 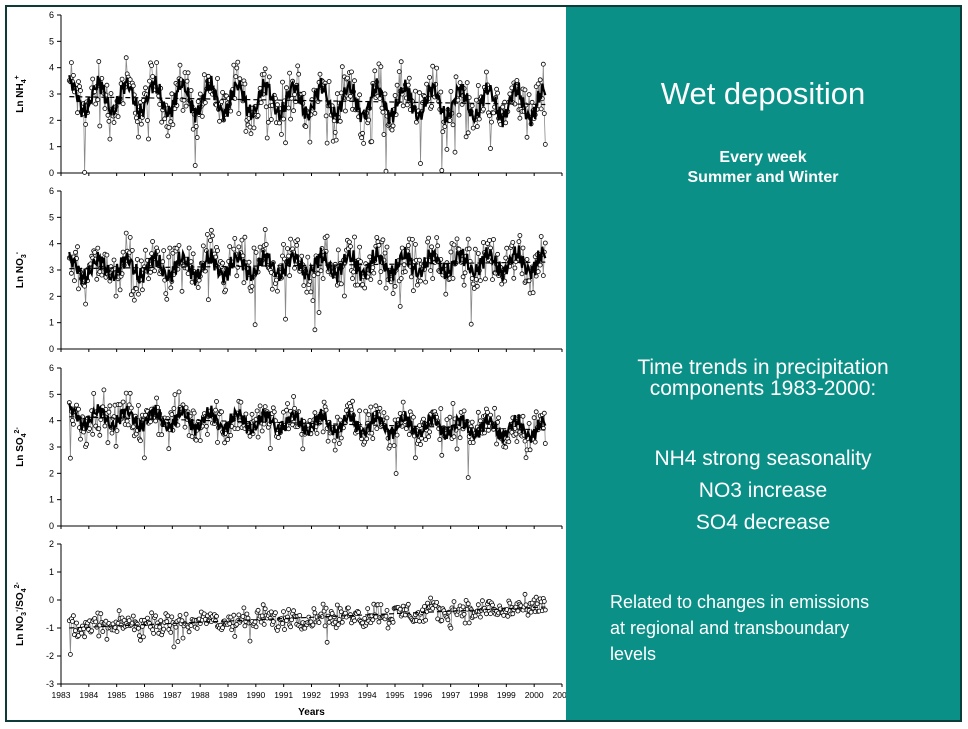 What do you see at coordinates (395, 695) in the screenshot?
I see `x-tick-label: 1995` at bounding box center [395, 695].